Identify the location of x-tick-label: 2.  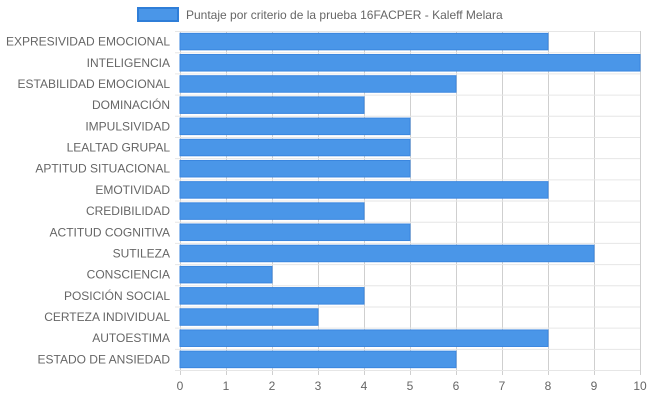
(272, 386).